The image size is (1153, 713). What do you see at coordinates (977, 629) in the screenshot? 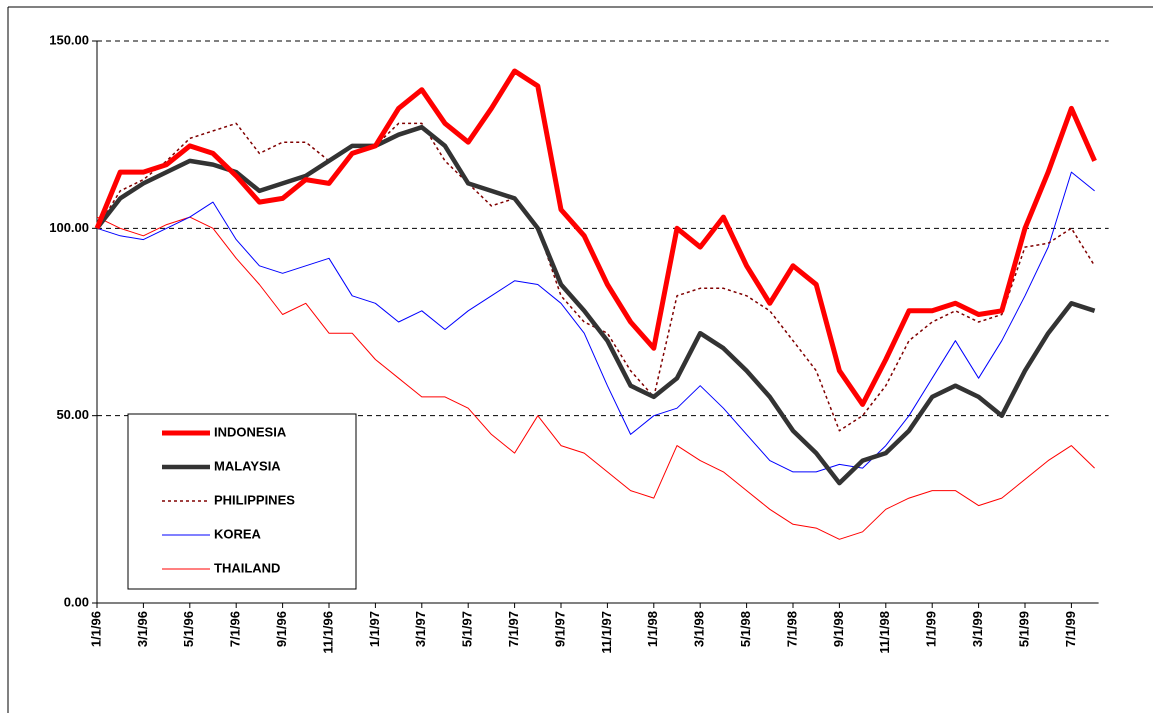
I see `x-tick-label: 3/1/99` at bounding box center [977, 629].